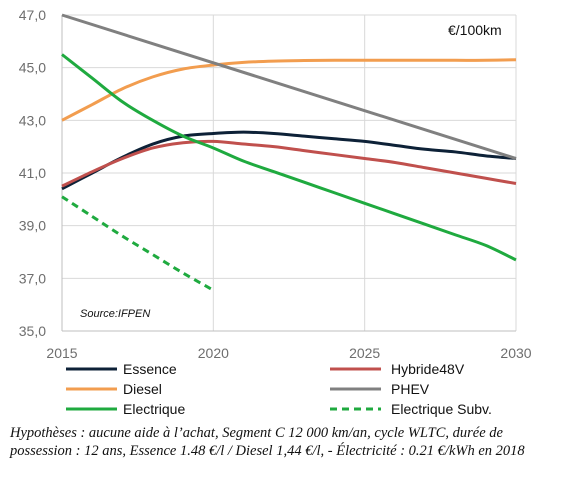 Image resolution: width=563 pixels, height=489 pixels. I want to click on legend-label-essence: Essence, so click(150, 369).